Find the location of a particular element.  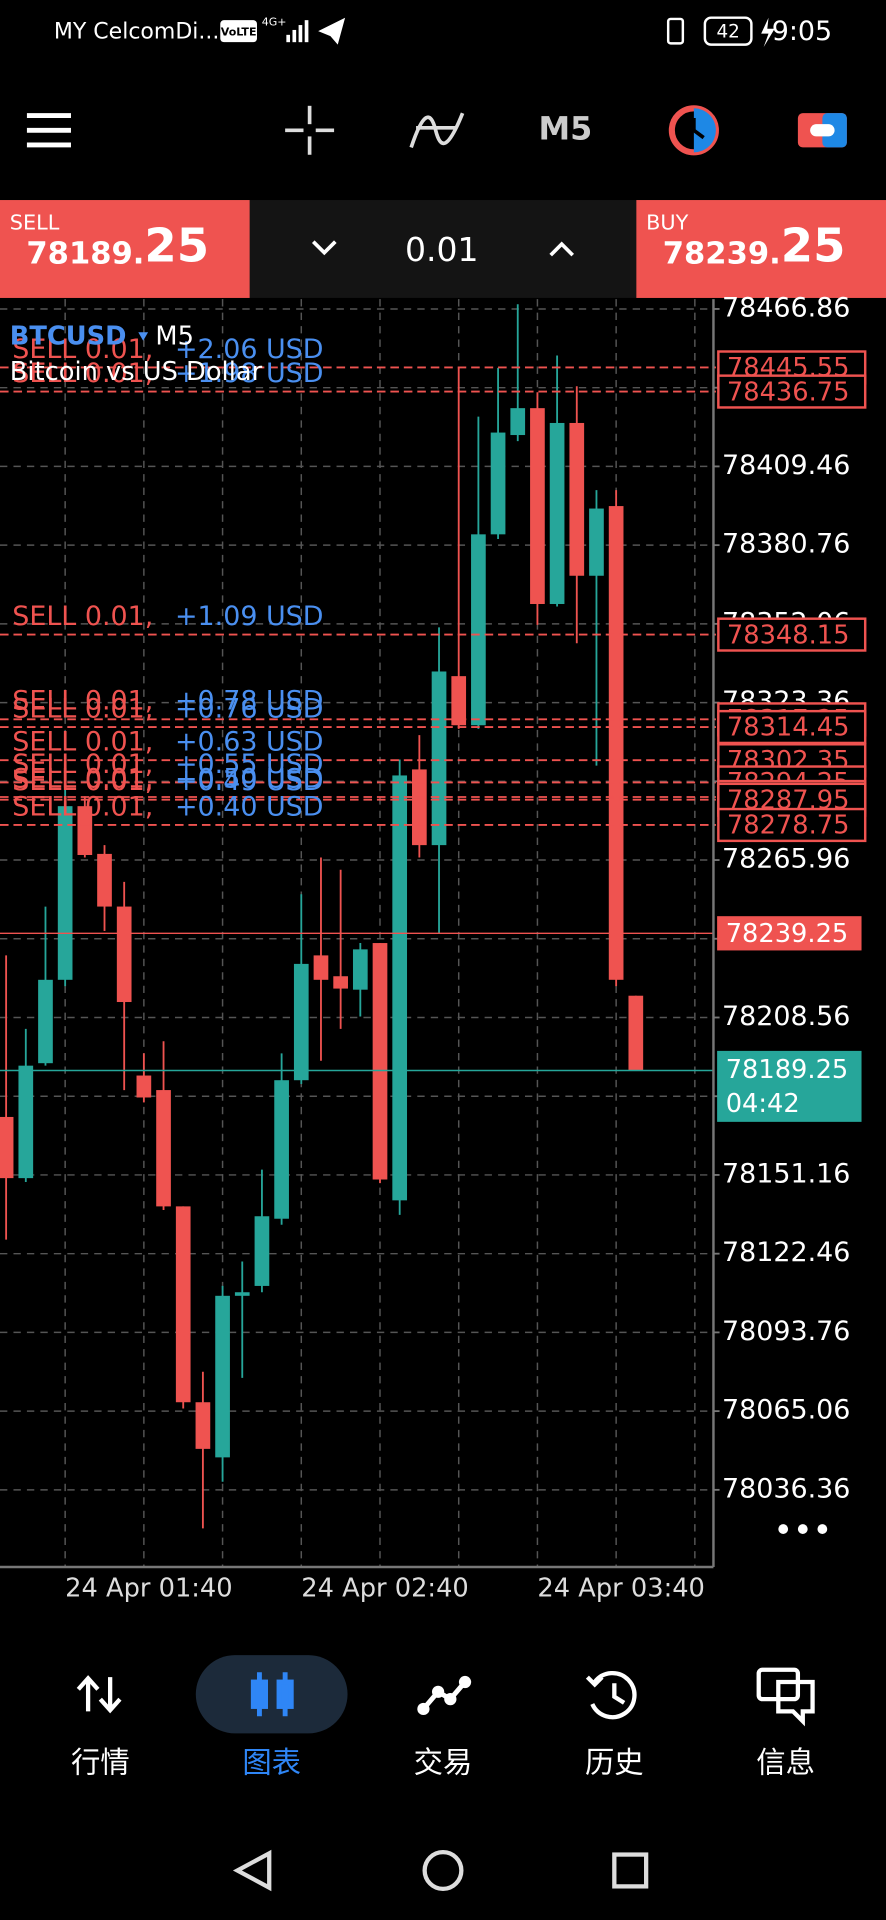

buy-price-main: 78239. is located at coordinates (722, 254).